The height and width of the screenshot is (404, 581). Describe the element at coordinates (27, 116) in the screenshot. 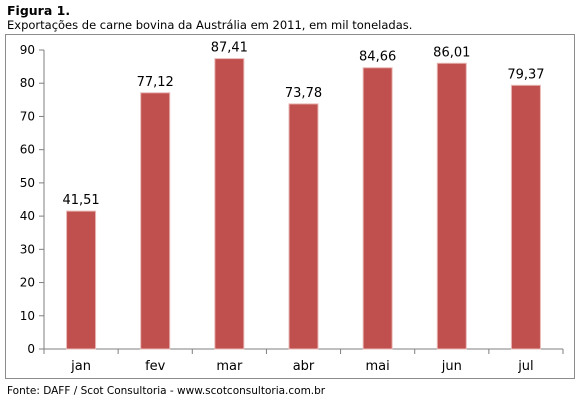

I see `y-tick-label: 70` at that location.